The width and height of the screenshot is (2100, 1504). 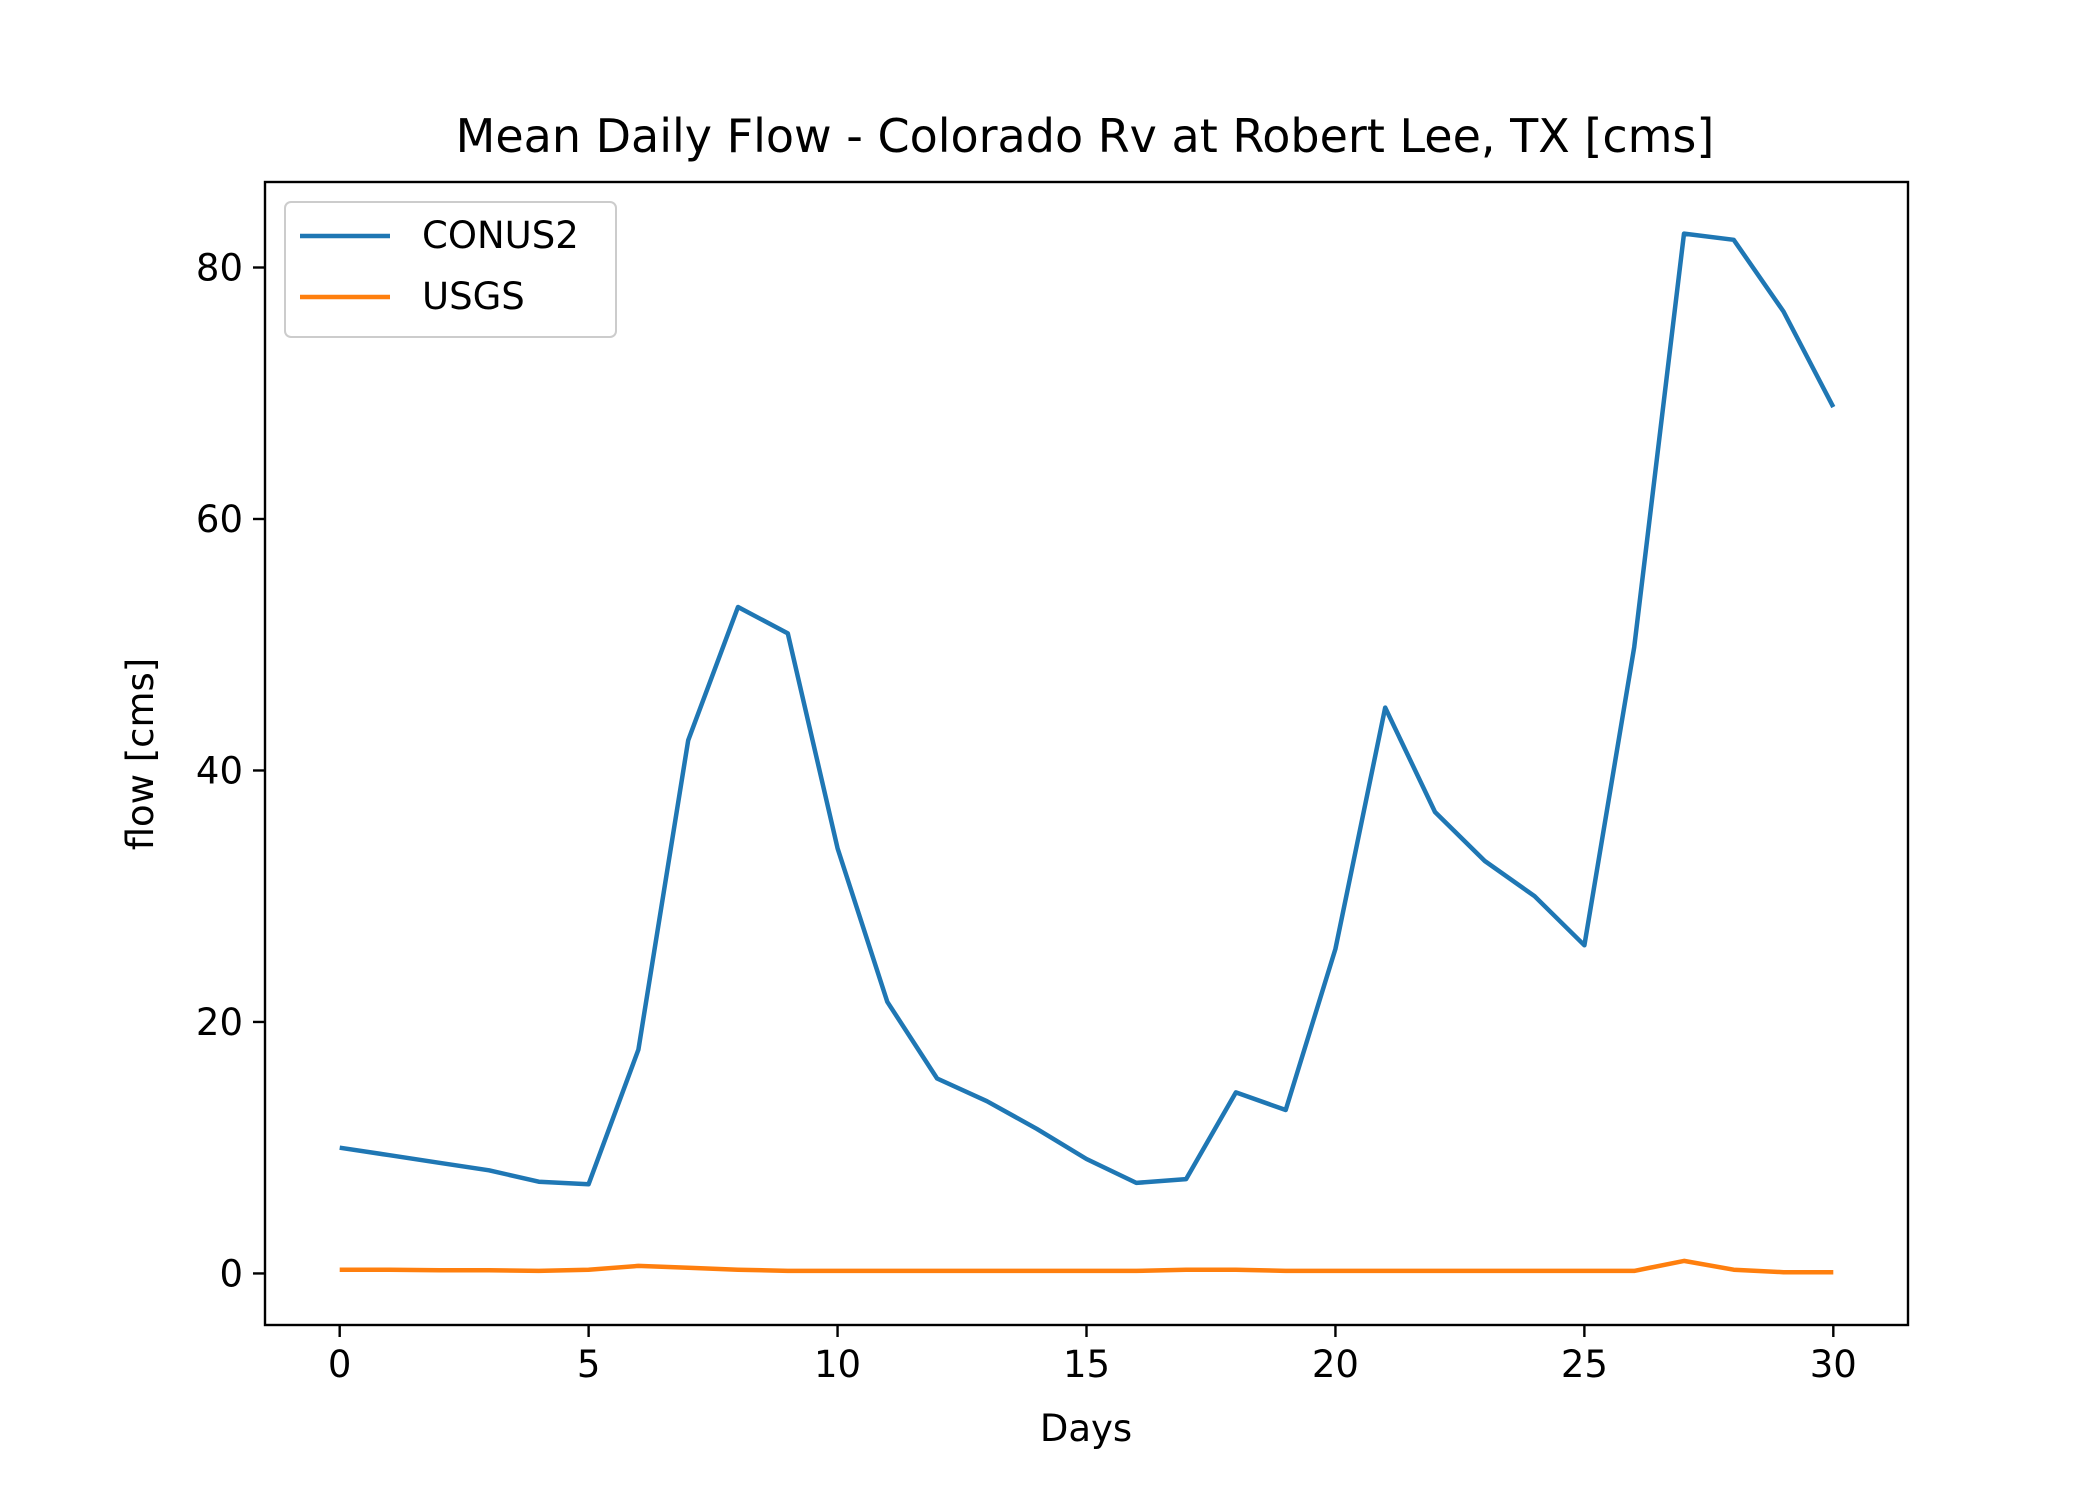 What do you see at coordinates (589, 1364) in the screenshot?
I see `x-tick-label: 5` at bounding box center [589, 1364].